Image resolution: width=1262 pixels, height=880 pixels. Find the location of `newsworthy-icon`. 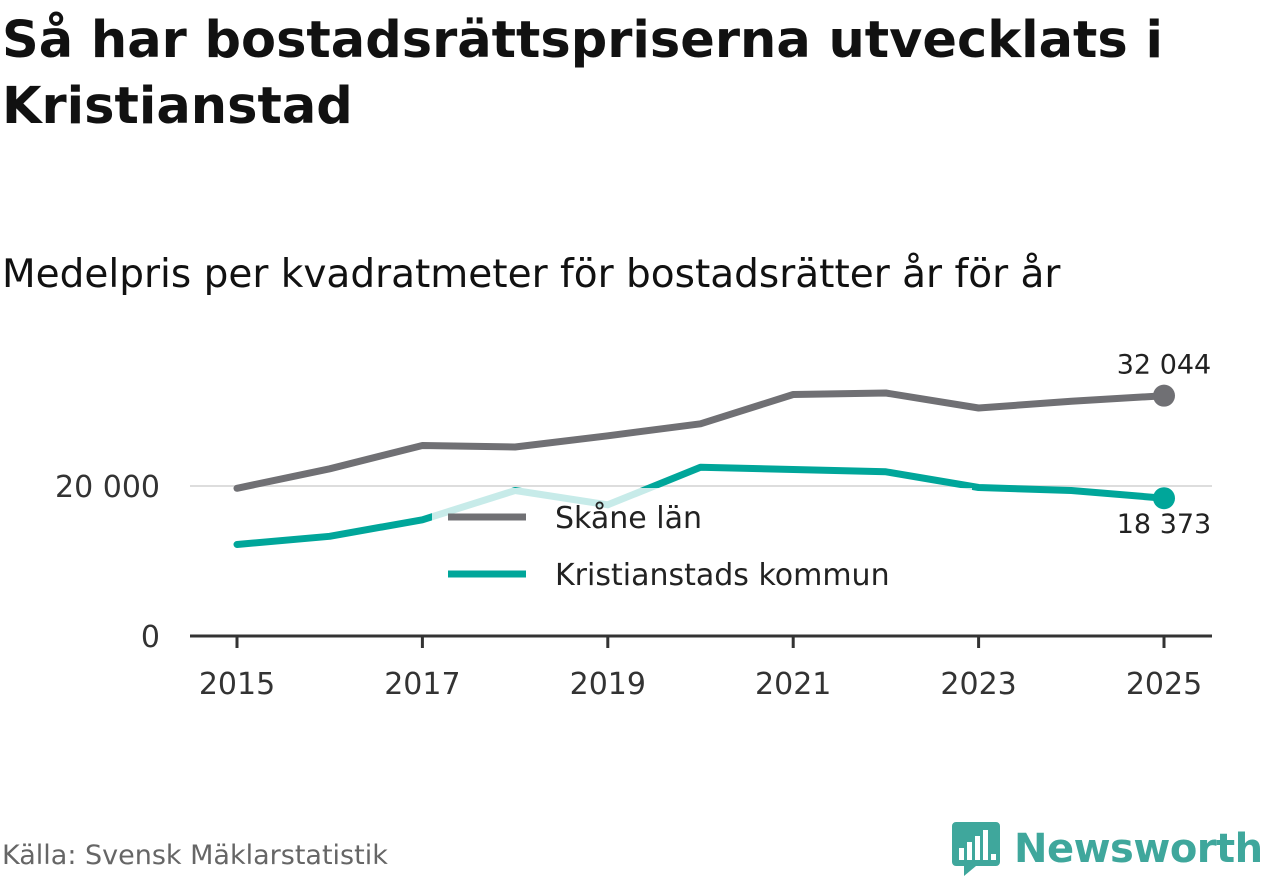

newsworthy-icon is located at coordinates (976, 849).